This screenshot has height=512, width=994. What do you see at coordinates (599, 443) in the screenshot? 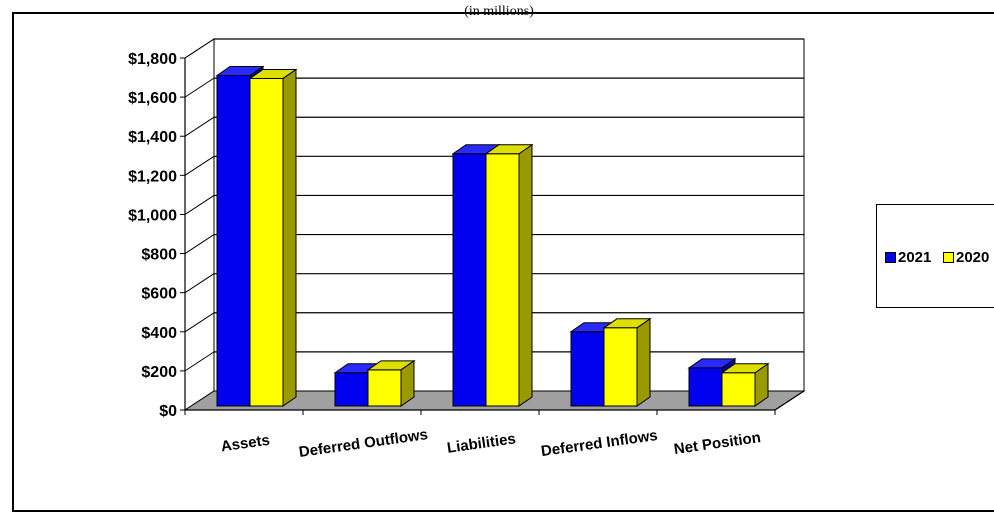
I see `x-category-label: Deferred Inflows` at bounding box center [599, 443].